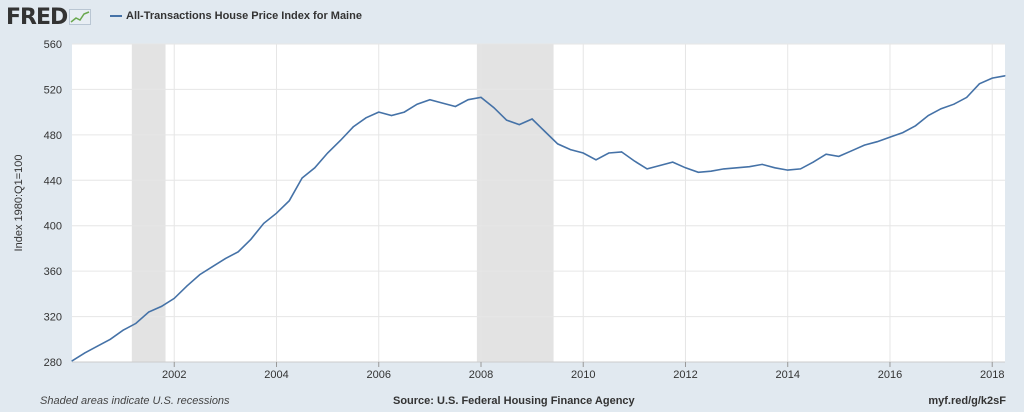 The height and width of the screenshot is (412, 1024). Describe the element at coordinates (967, 401) in the screenshot. I see `short-url-link: myf.red/g/k2sF` at that location.